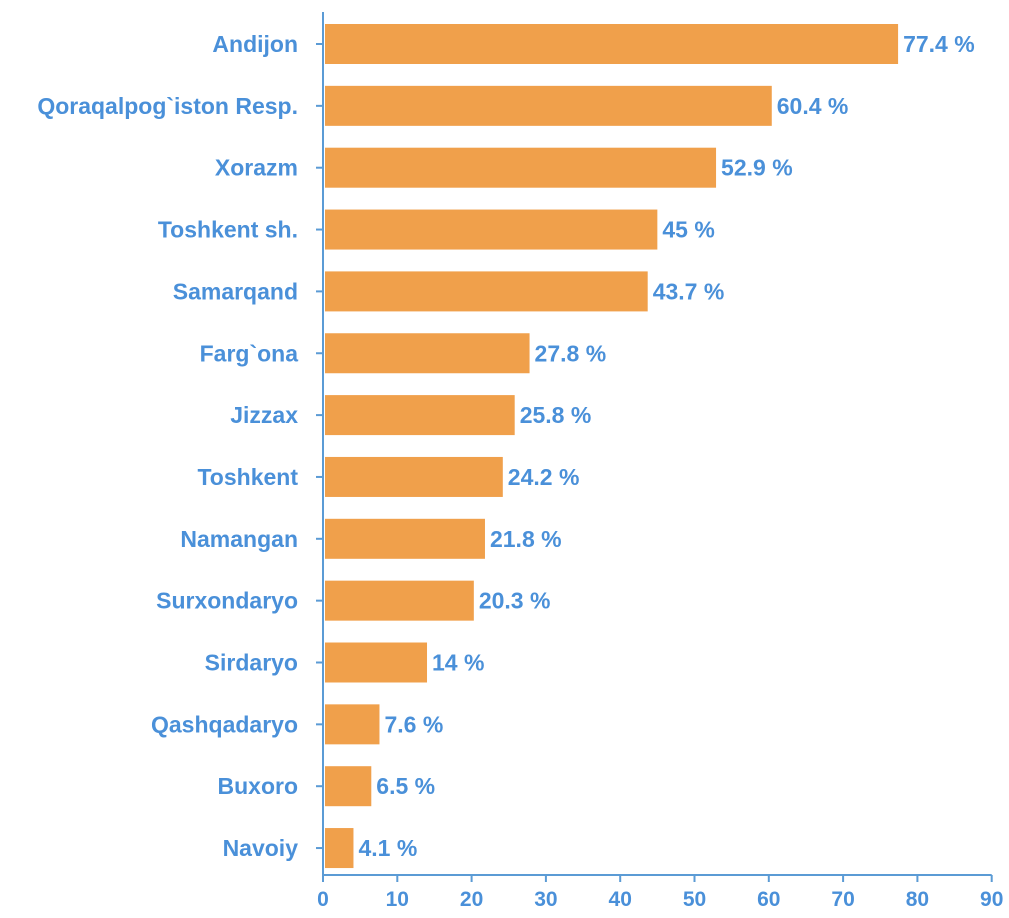 Image resolution: width=1009 pixels, height=918 pixels. Describe the element at coordinates (227, 601) in the screenshot. I see `category-label: Surxondaryo` at that location.